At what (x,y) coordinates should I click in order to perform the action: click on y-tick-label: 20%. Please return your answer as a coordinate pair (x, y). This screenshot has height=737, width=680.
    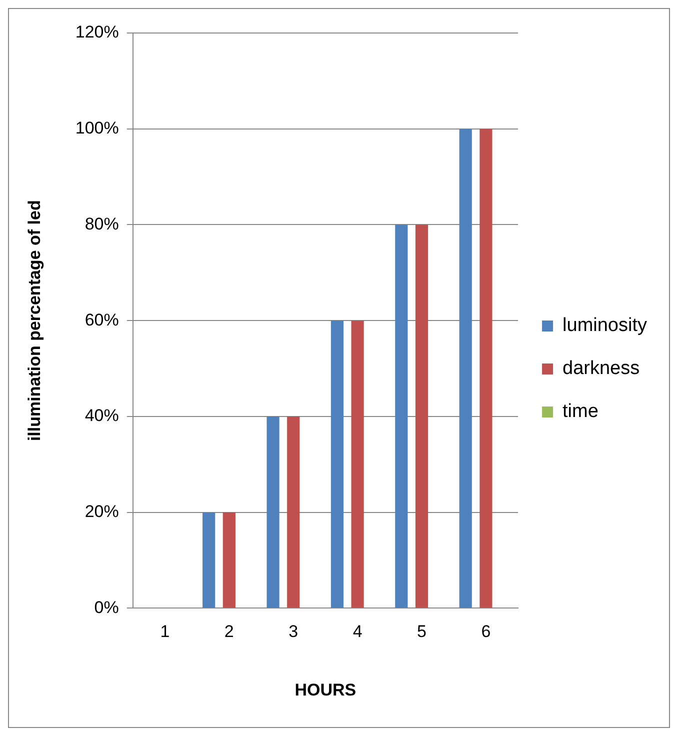
    Looking at the image, I should click on (101, 512).